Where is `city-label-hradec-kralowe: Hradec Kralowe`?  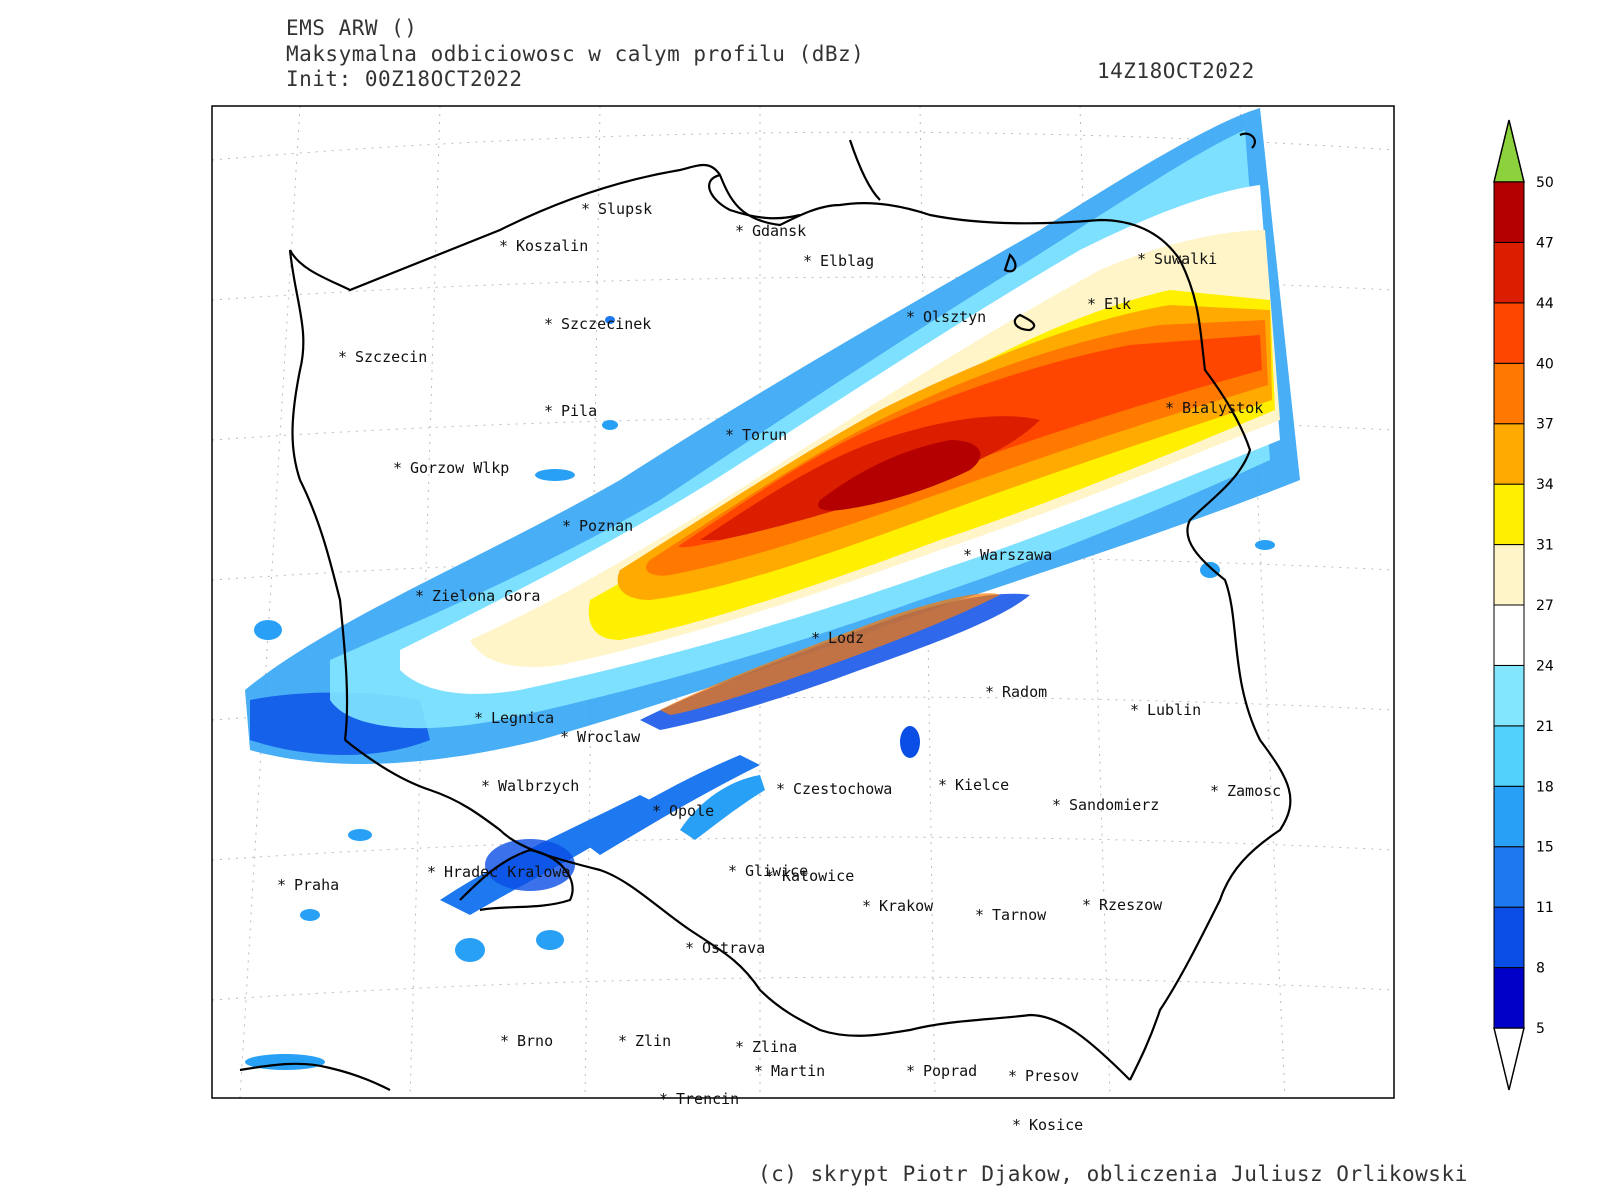 city-label-hradec-kralowe: Hradec Kralowe is located at coordinates (507, 872).